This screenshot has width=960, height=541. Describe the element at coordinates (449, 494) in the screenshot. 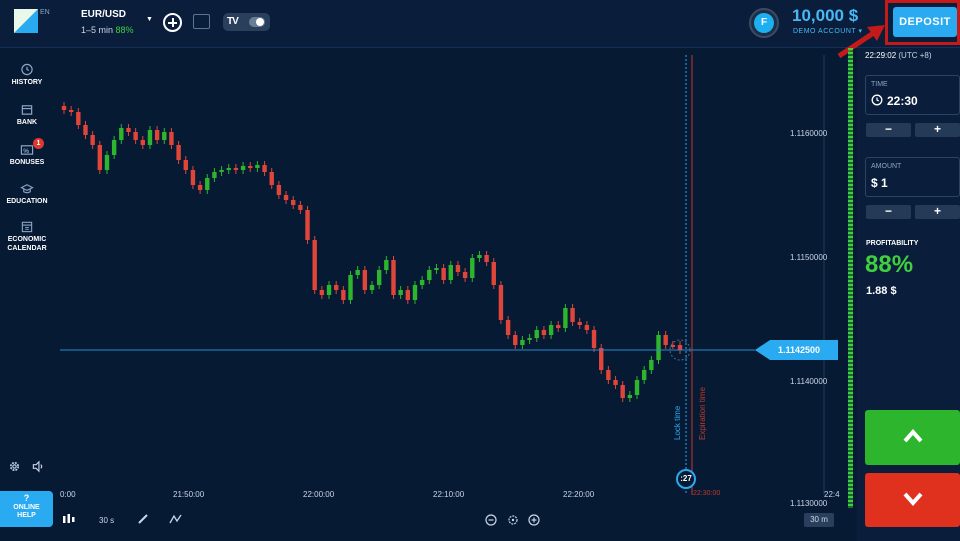

I see `time-tick: 22:10:00` at that location.